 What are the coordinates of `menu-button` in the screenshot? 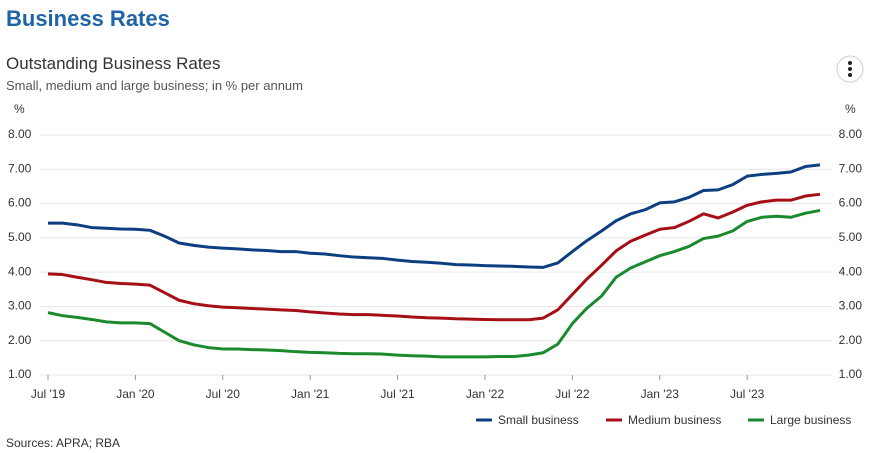 It's located at (850, 69).